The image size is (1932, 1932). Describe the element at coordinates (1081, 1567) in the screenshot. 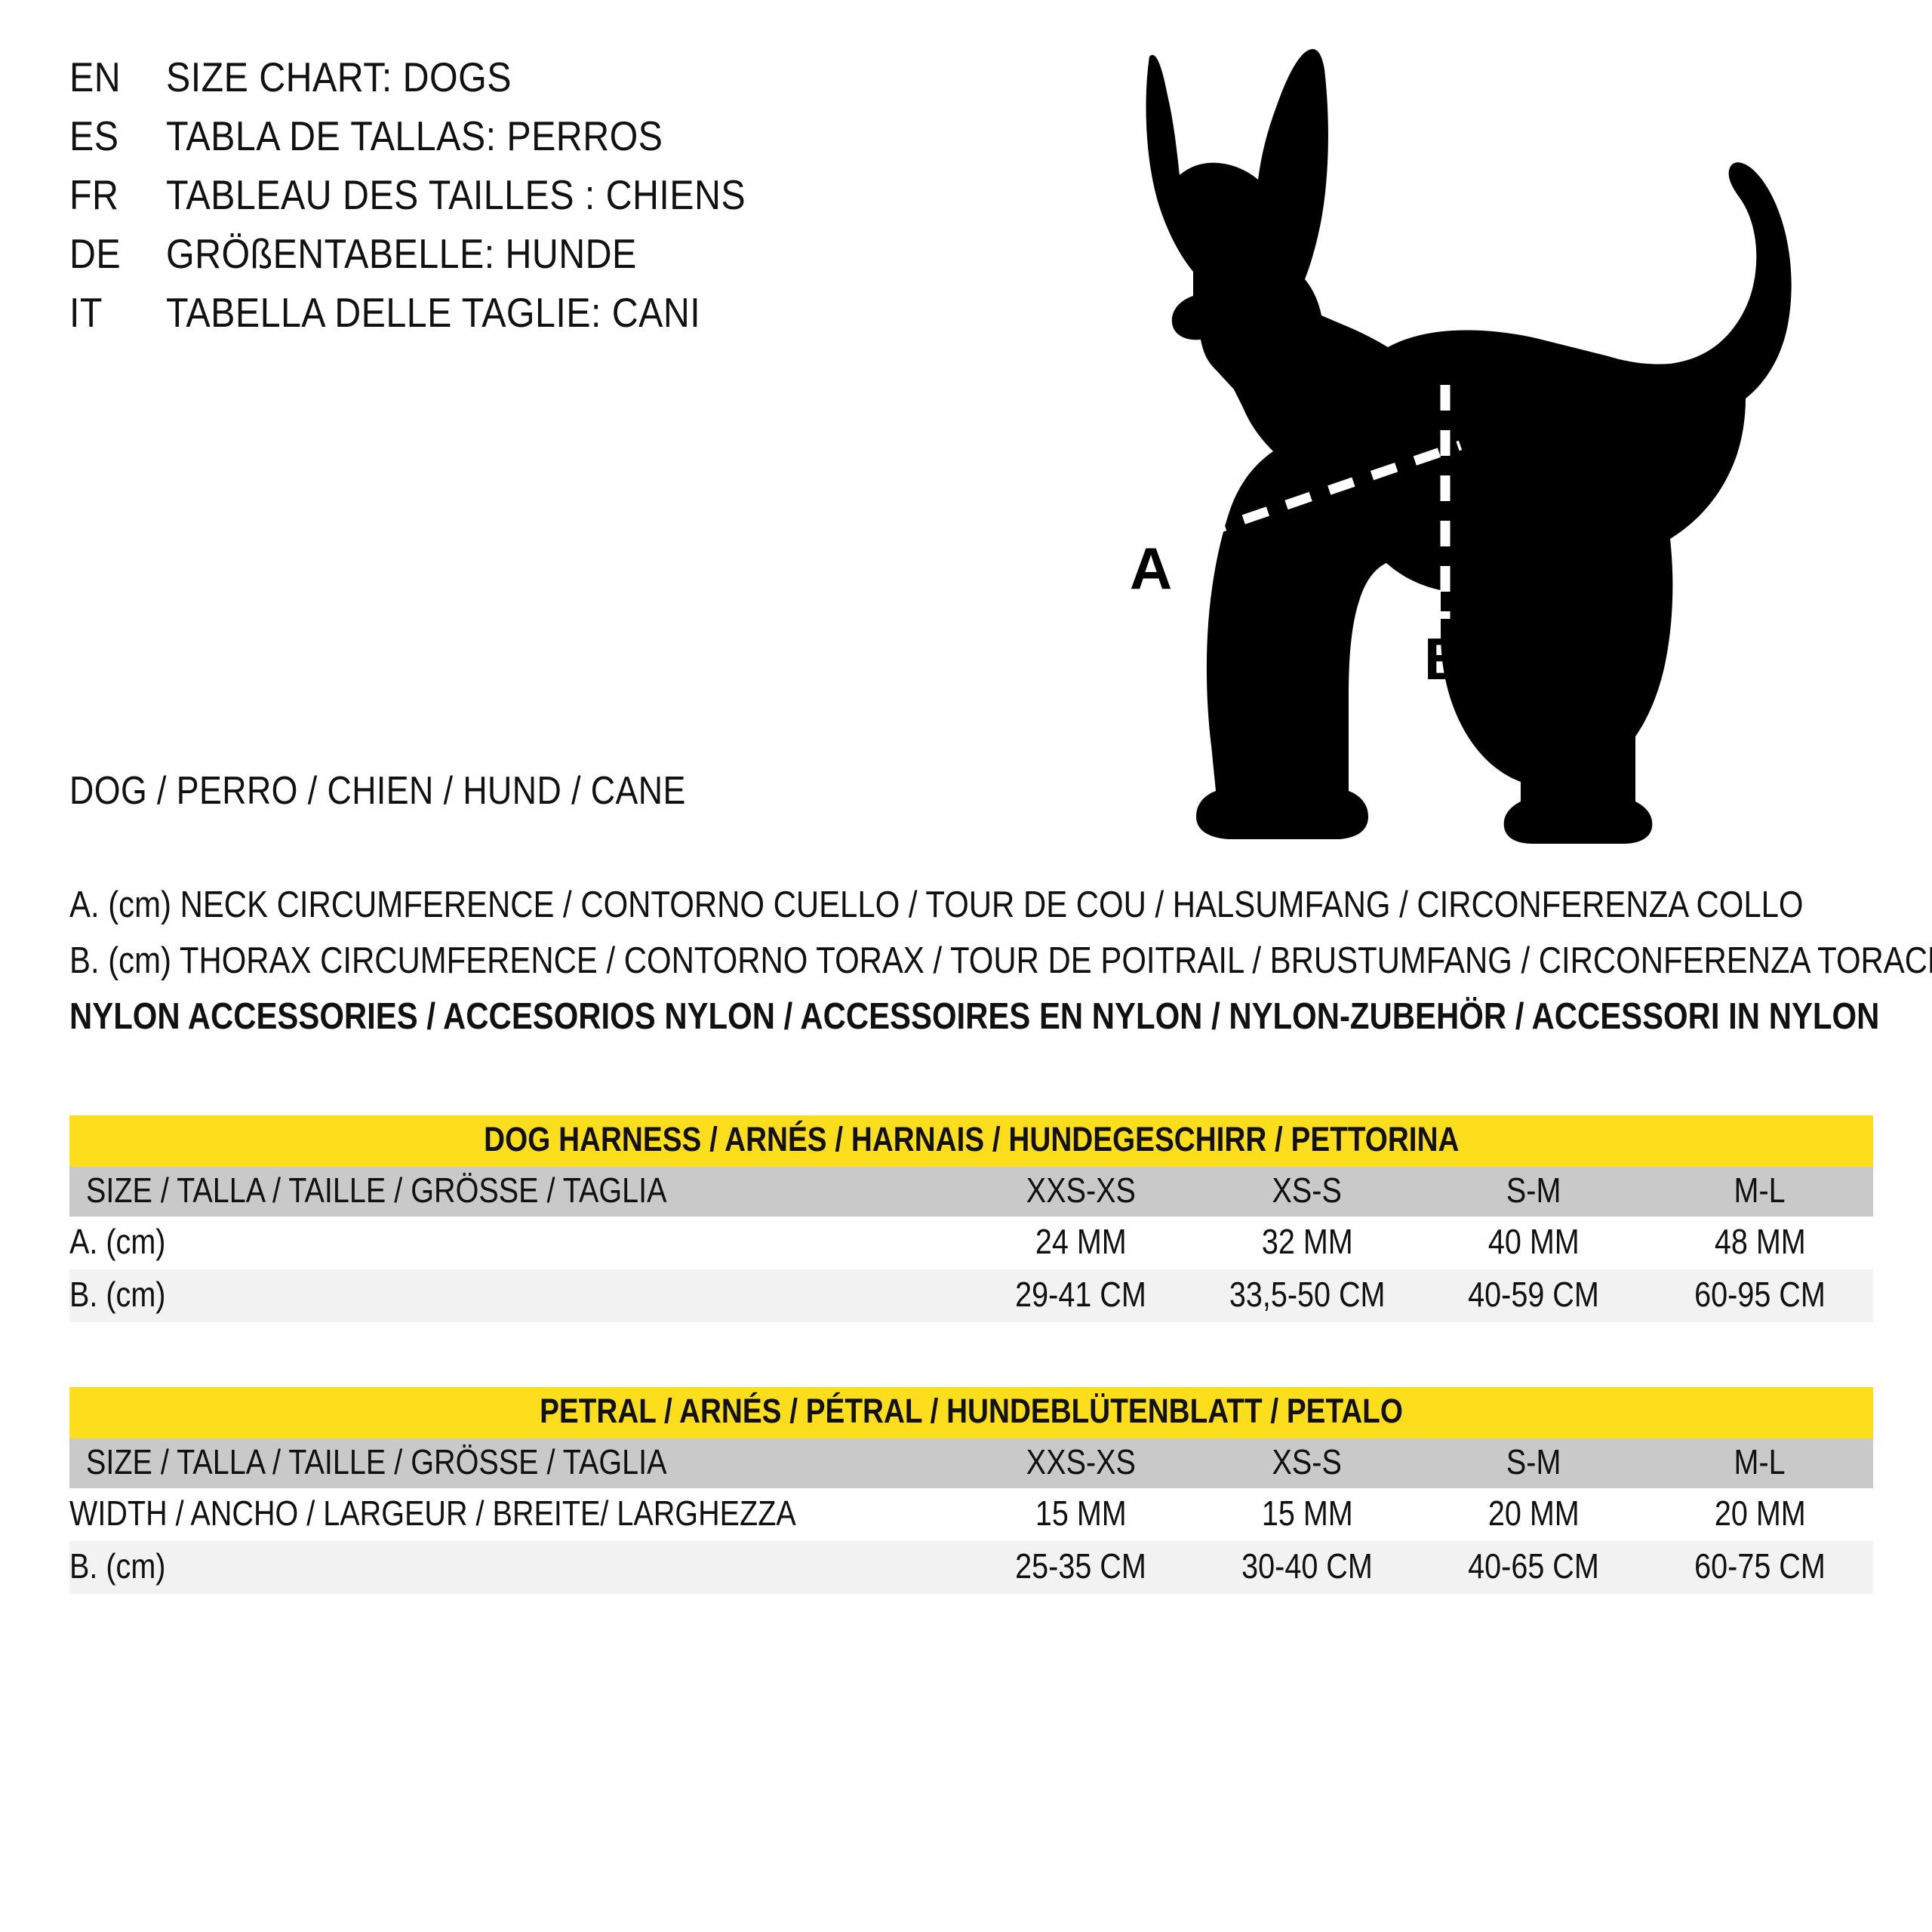

I see `petral-row1-val0: 25-35 CM` at that location.